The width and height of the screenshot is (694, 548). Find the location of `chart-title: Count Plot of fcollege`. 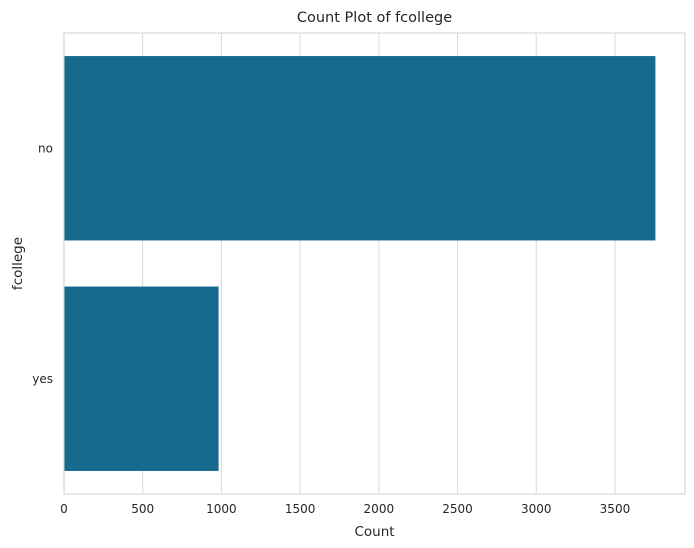

chart-title: Count Plot of fcollege is located at coordinates (374, 18).